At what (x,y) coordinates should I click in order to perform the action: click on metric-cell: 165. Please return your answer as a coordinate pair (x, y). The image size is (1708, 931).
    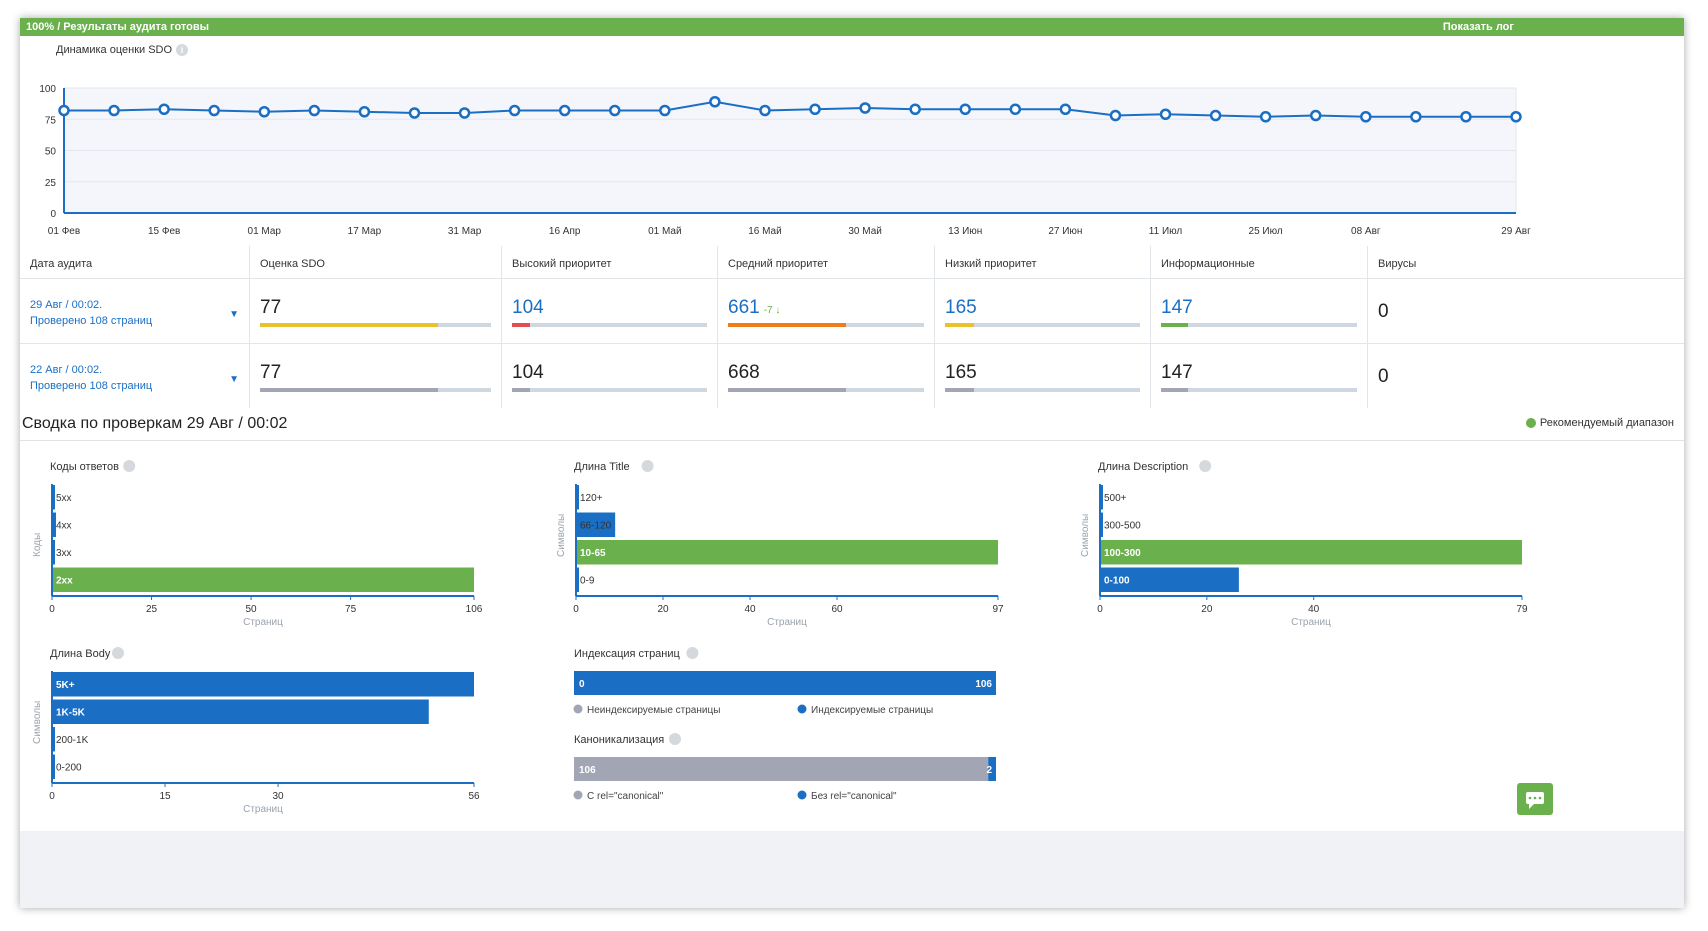
    Looking at the image, I should click on (1042, 376).